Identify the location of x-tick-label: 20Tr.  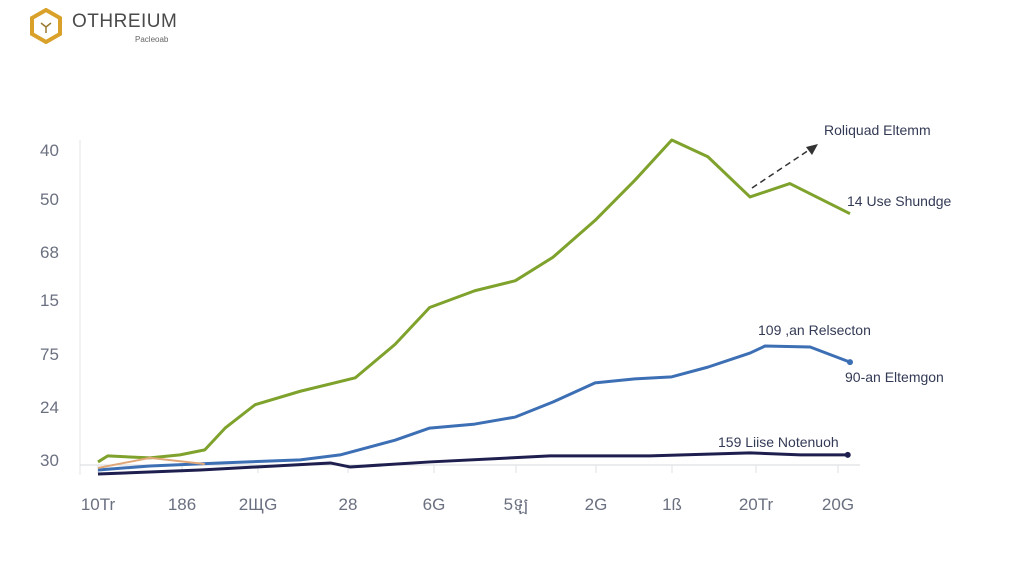
(756, 504).